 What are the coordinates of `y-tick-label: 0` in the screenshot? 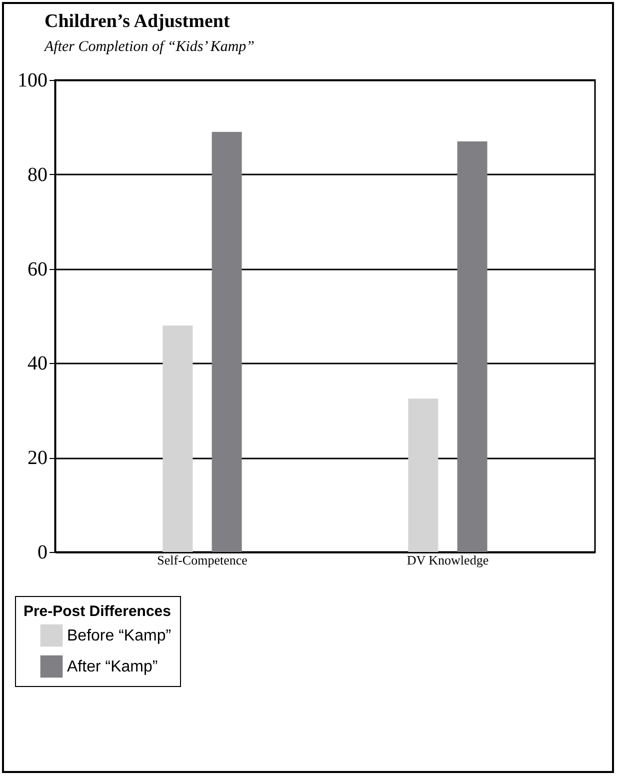 It's located at (43, 553).